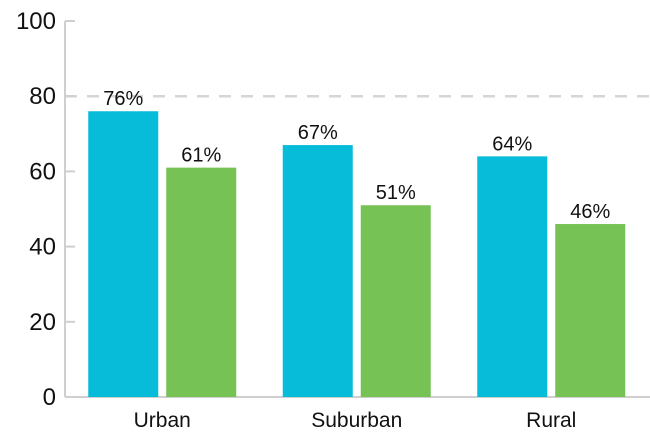  Describe the element at coordinates (162, 420) in the screenshot. I see `x-category-label: Urban` at that location.